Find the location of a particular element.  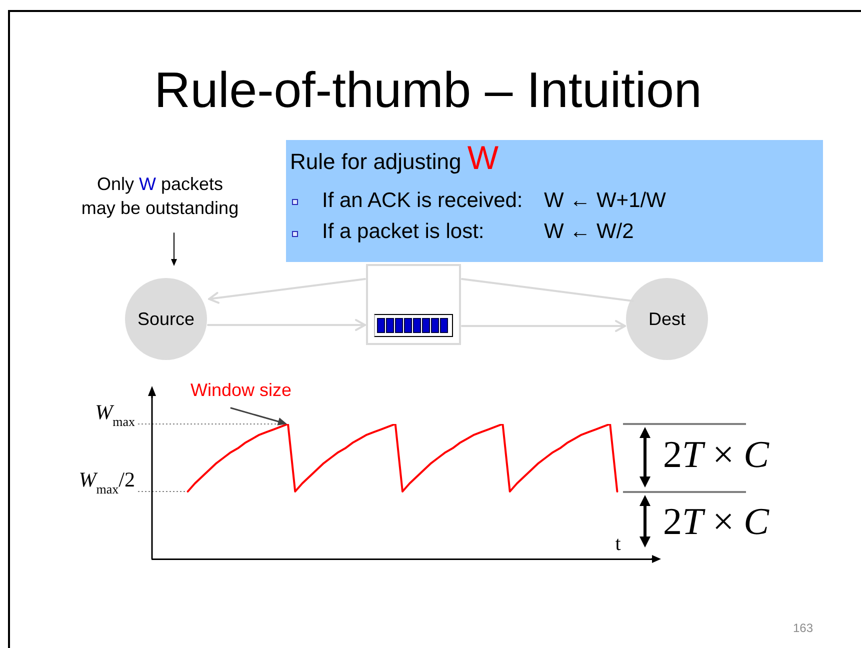

text: W ← W+1/W is located at coordinates (605, 200).